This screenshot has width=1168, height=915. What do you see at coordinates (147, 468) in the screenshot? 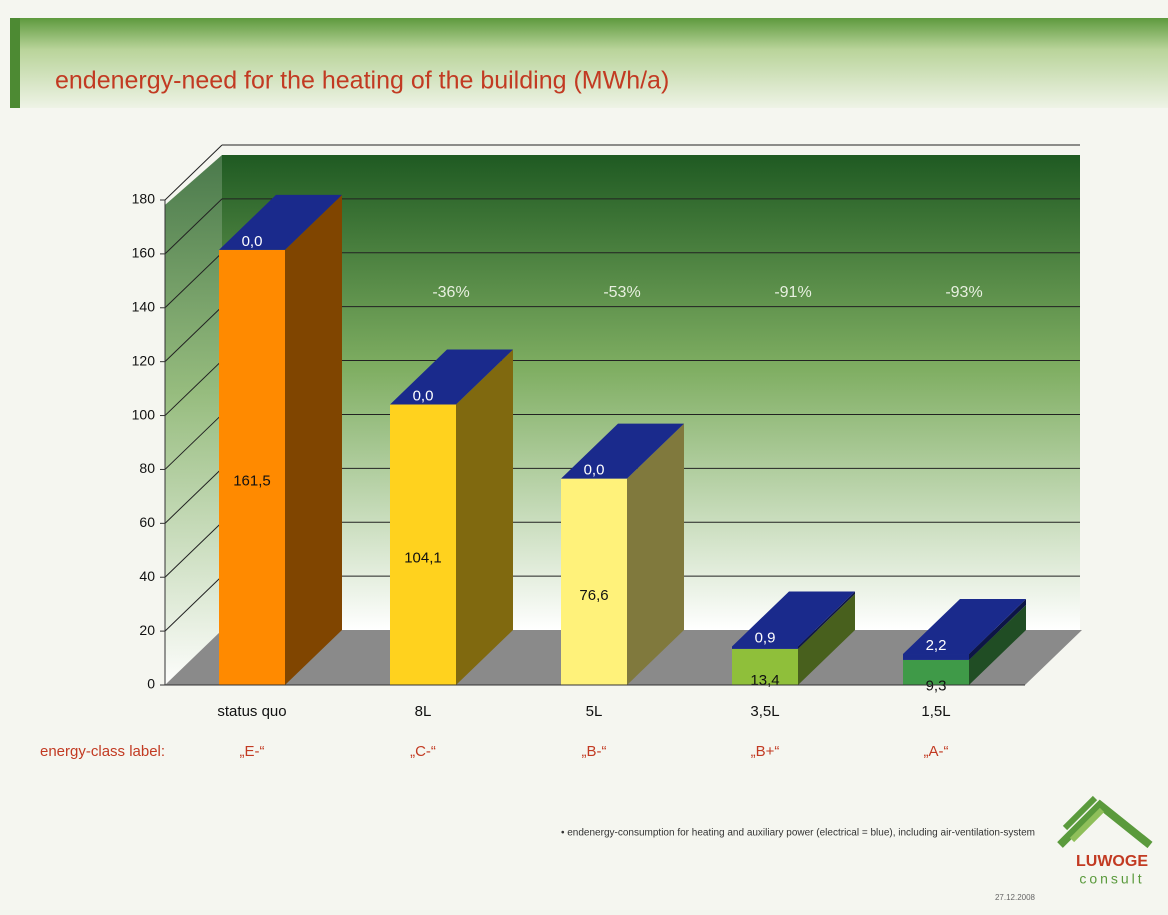
I see `y-tick-label: 80` at bounding box center [147, 468].